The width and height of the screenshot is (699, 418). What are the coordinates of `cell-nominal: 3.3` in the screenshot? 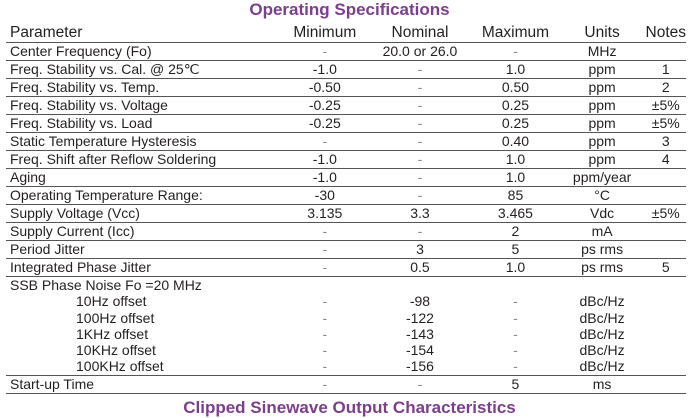 It's located at (420, 213).